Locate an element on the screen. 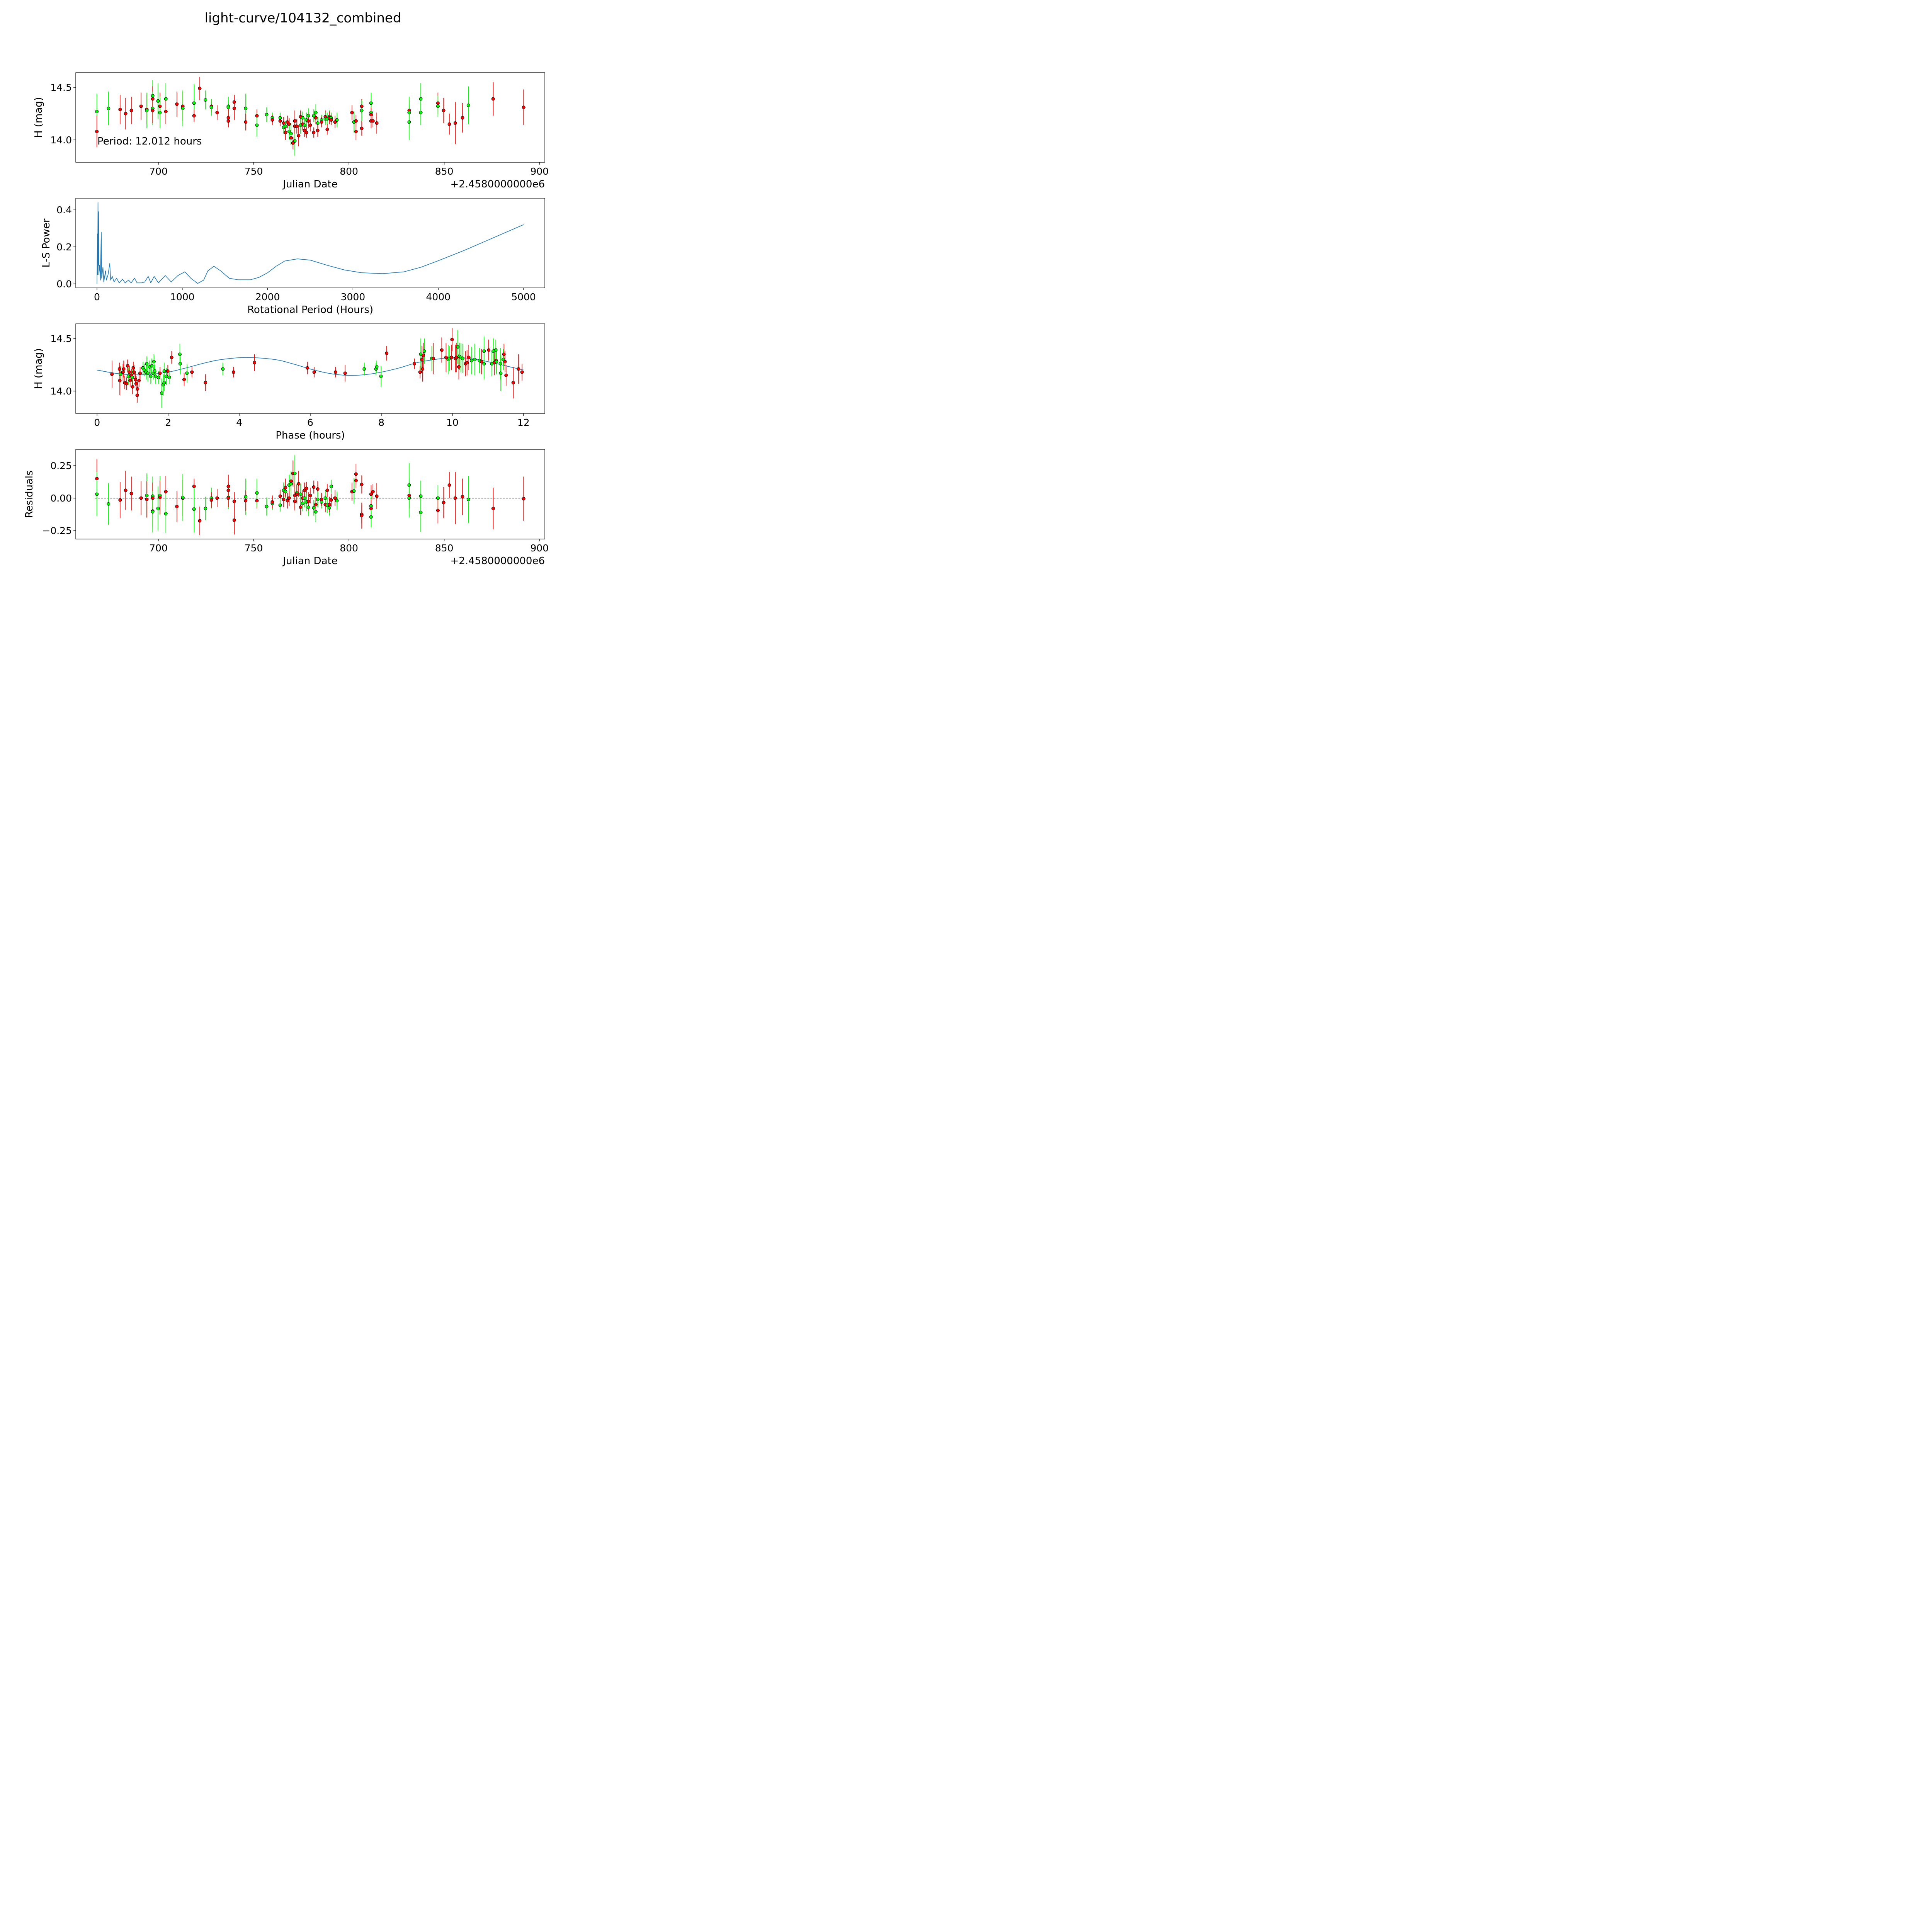 Image resolution: width=1932 pixels, height=1932 pixels. x-tick-label: 800 is located at coordinates (349, 549).